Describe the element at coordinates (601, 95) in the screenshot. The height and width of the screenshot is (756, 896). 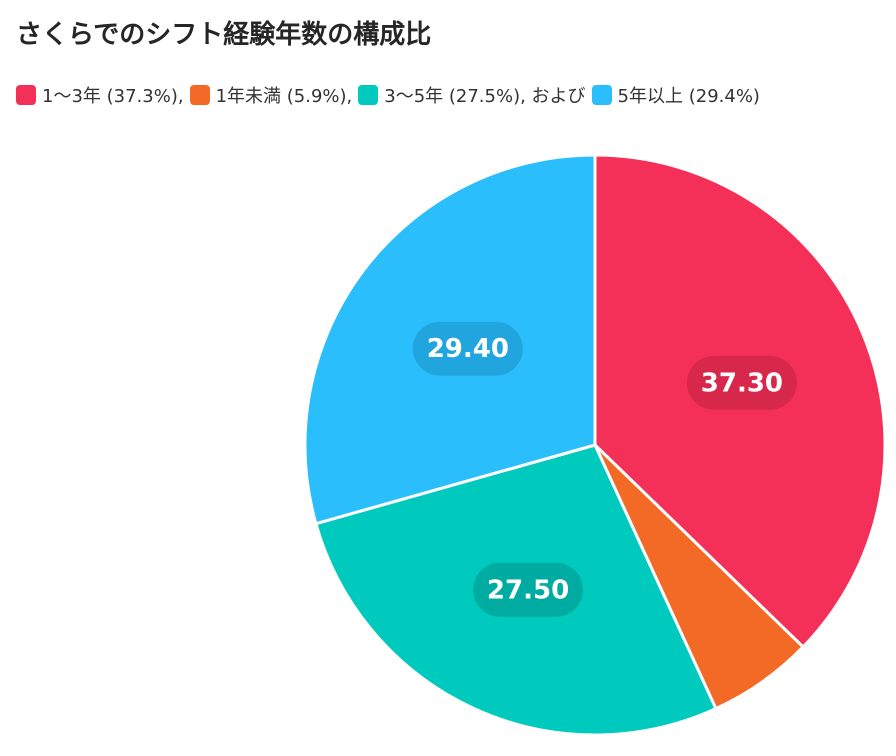
I see `legend-swatch-over-5-years` at that location.